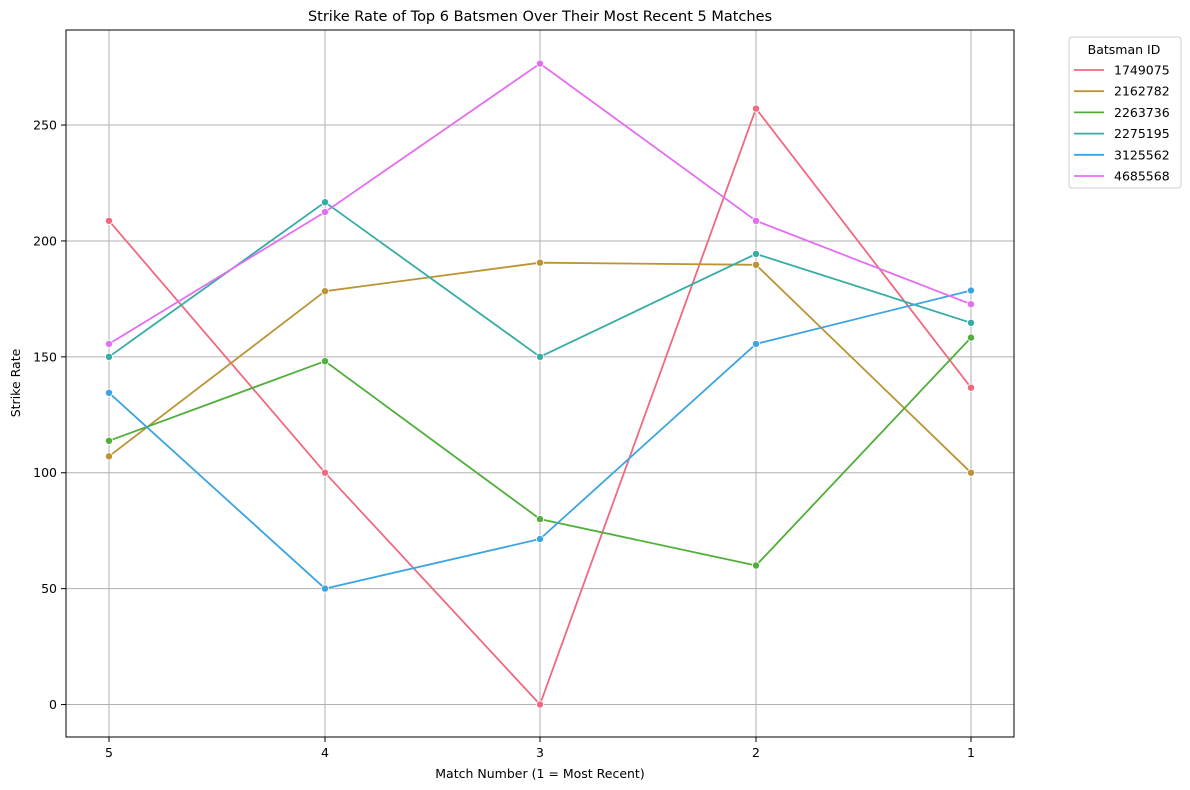  I want to click on x-tick-label: 2, so click(756, 752).